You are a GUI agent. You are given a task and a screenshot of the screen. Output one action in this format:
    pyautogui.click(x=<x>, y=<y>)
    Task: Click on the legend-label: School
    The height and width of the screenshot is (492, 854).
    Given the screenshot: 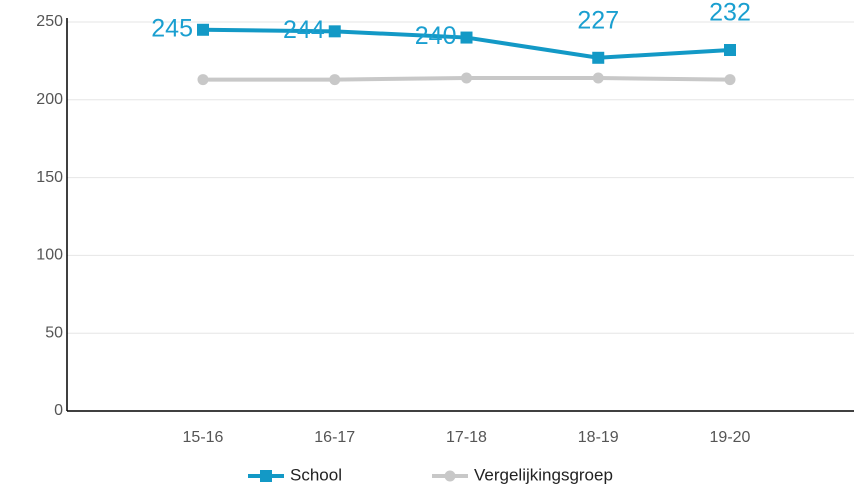 What is the action you would take?
    pyautogui.click(x=316, y=474)
    